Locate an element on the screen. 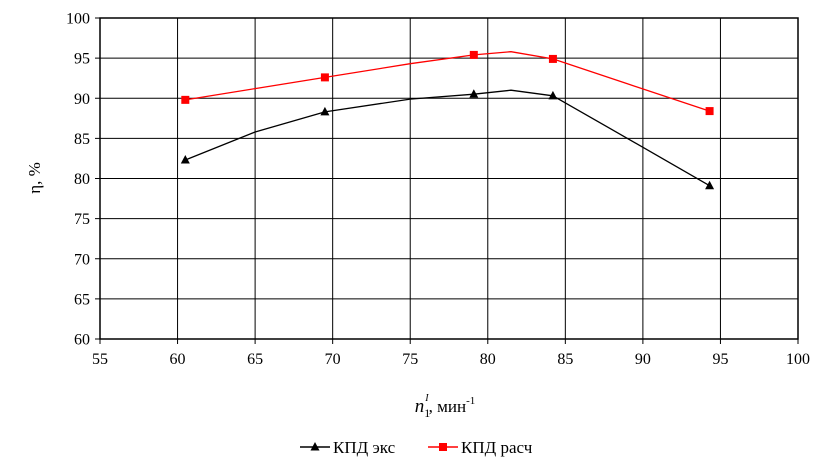  x-tick-label: 65 is located at coordinates (255, 359).